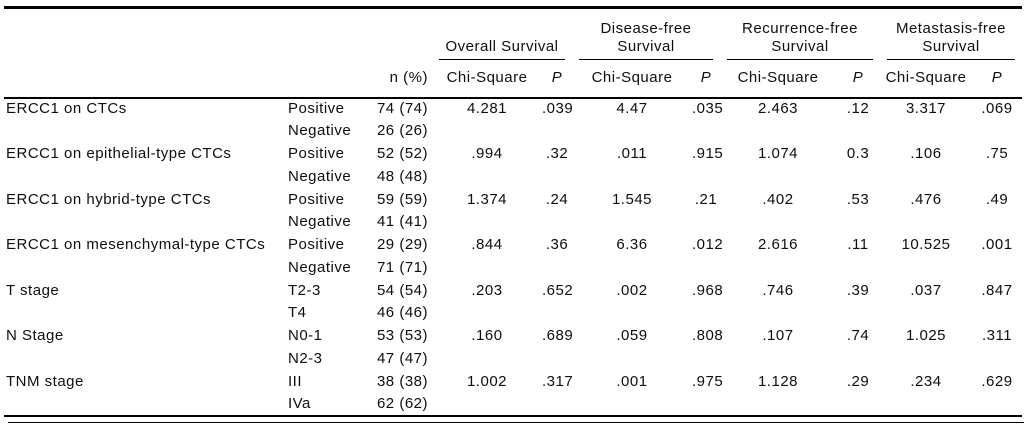  Describe the element at coordinates (858, 290) in the screenshot. I see `cell-rfs-p: .39` at that location.